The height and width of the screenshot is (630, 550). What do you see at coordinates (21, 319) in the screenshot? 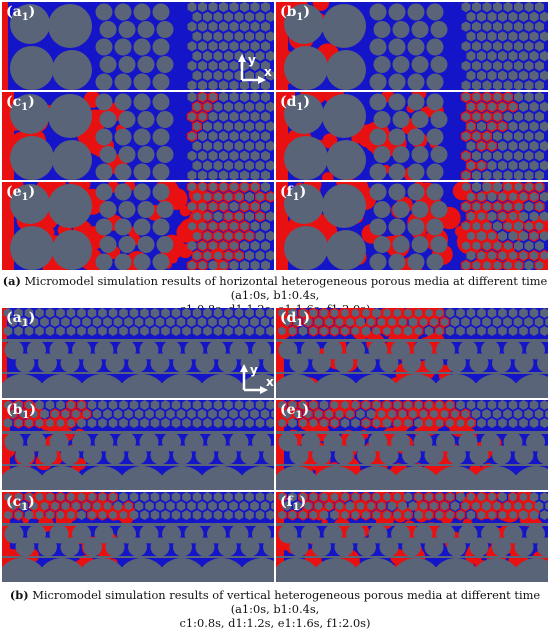
I see `panel-b-a1-label: (a1)` at bounding box center [21, 319].